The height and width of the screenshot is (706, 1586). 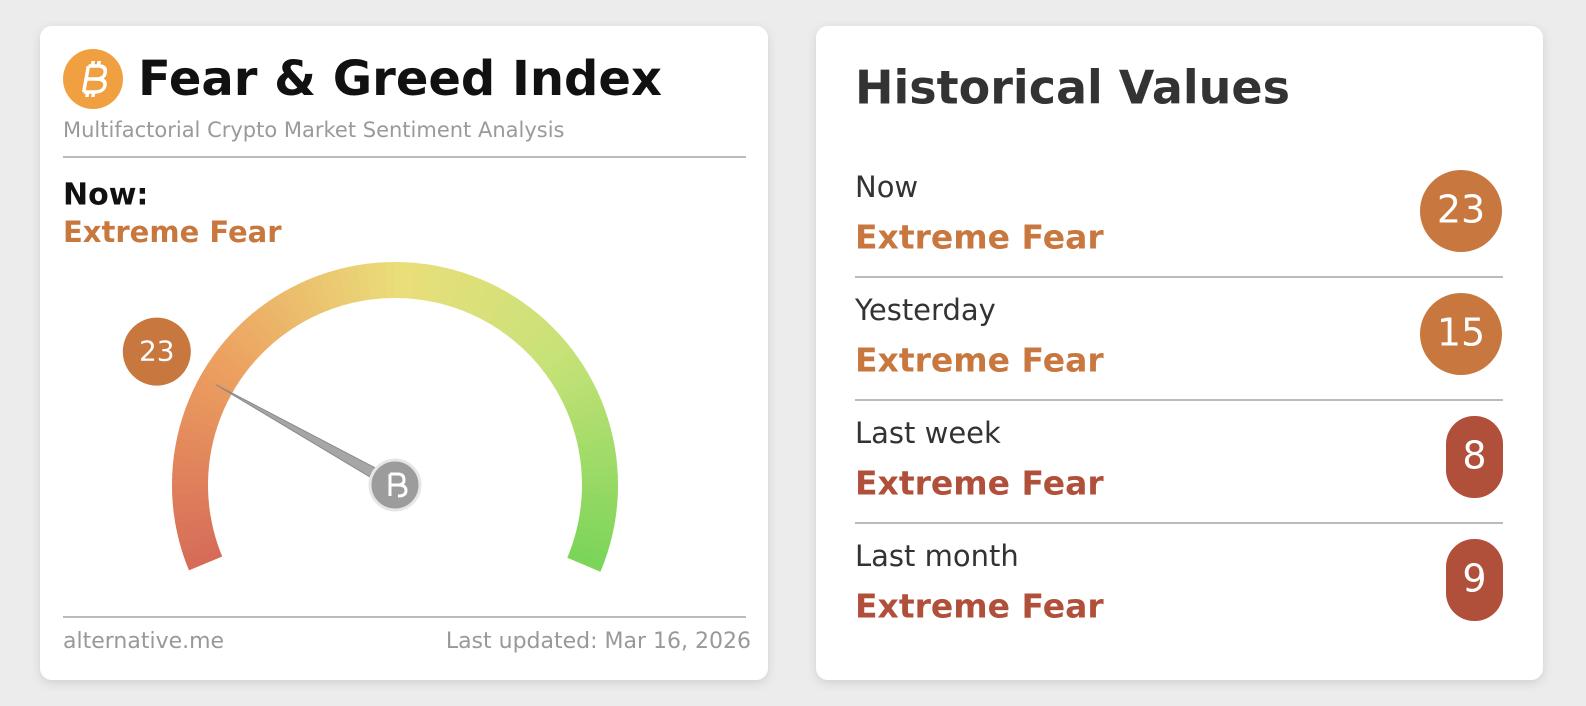 I want to click on row-value: 15, so click(x=1461, y=333).